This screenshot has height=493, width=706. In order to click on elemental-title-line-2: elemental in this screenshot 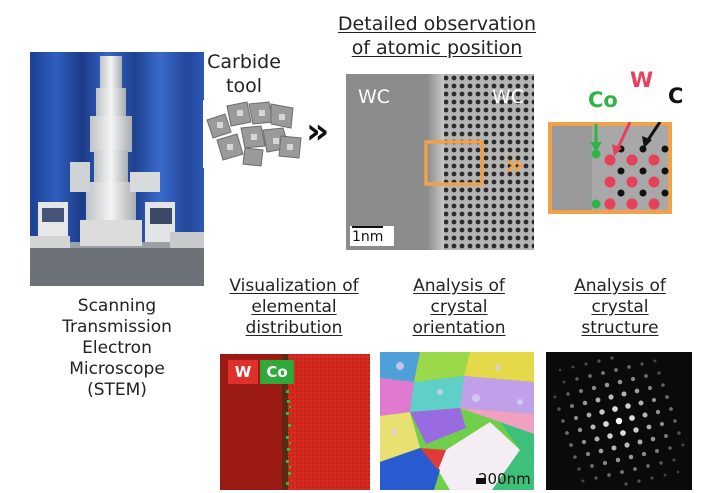, I will do `click(294, 307)`.